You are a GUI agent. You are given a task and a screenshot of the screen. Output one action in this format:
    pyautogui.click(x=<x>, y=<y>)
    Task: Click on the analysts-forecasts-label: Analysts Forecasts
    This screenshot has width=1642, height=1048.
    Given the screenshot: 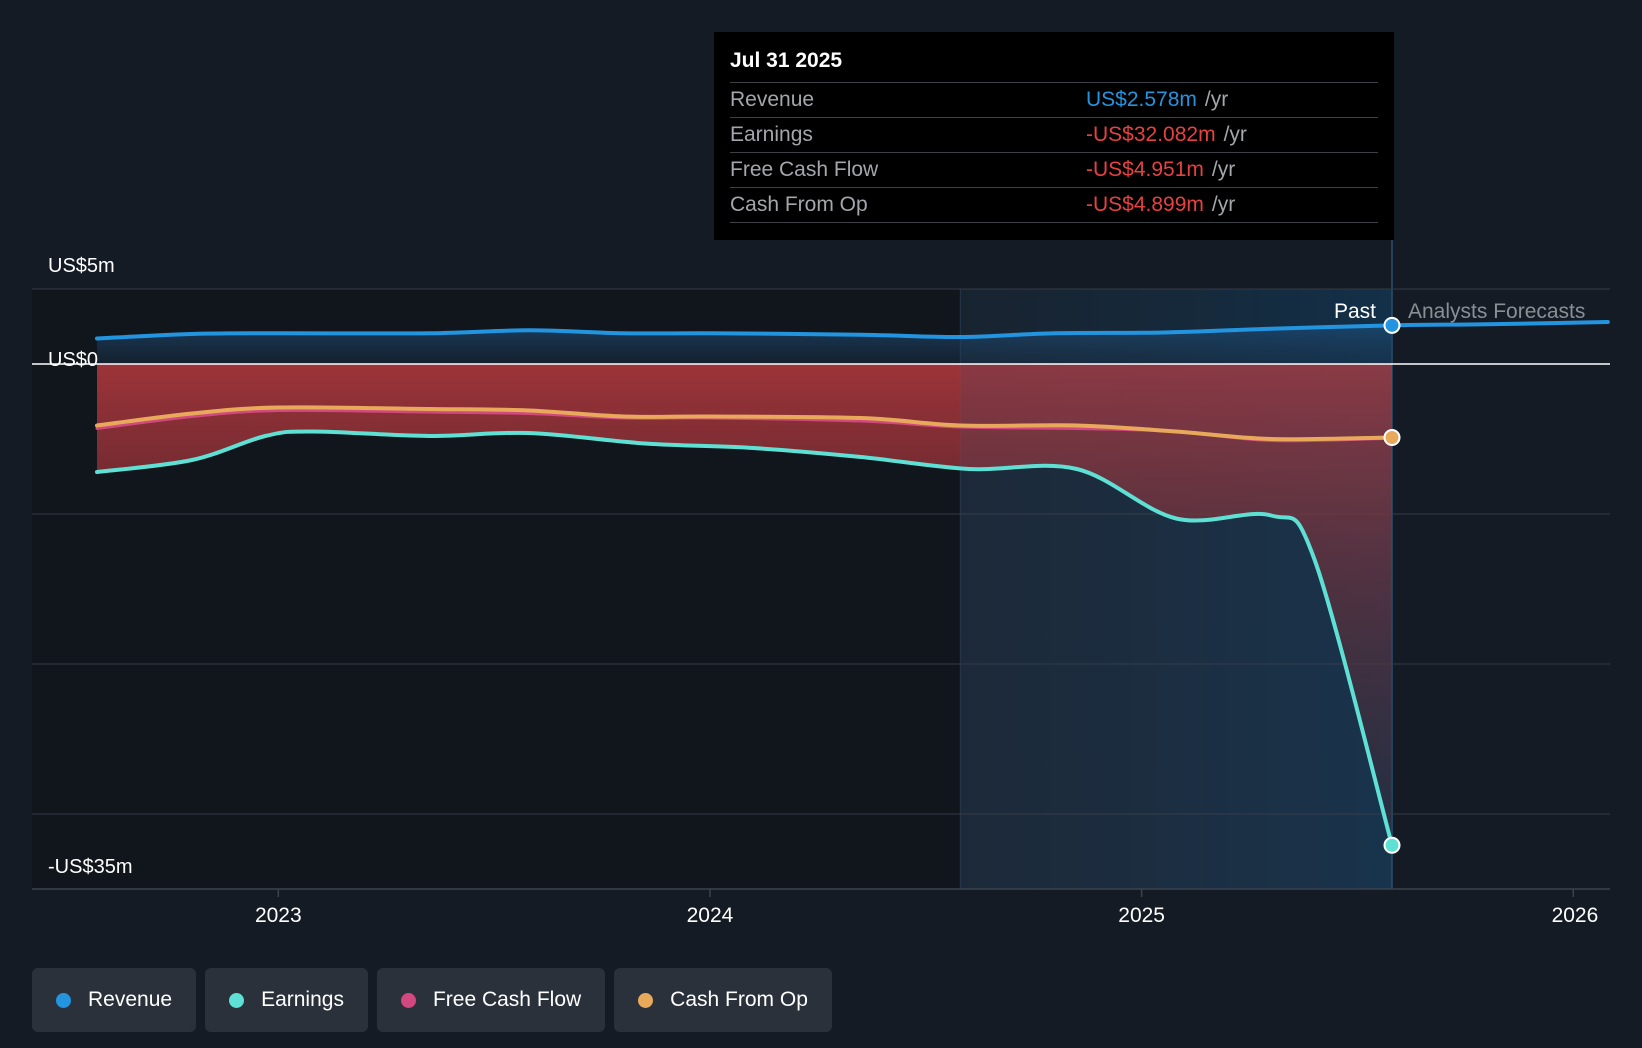 What is the action you would take?
    pyautogui.click(x=1497, y=311)
    